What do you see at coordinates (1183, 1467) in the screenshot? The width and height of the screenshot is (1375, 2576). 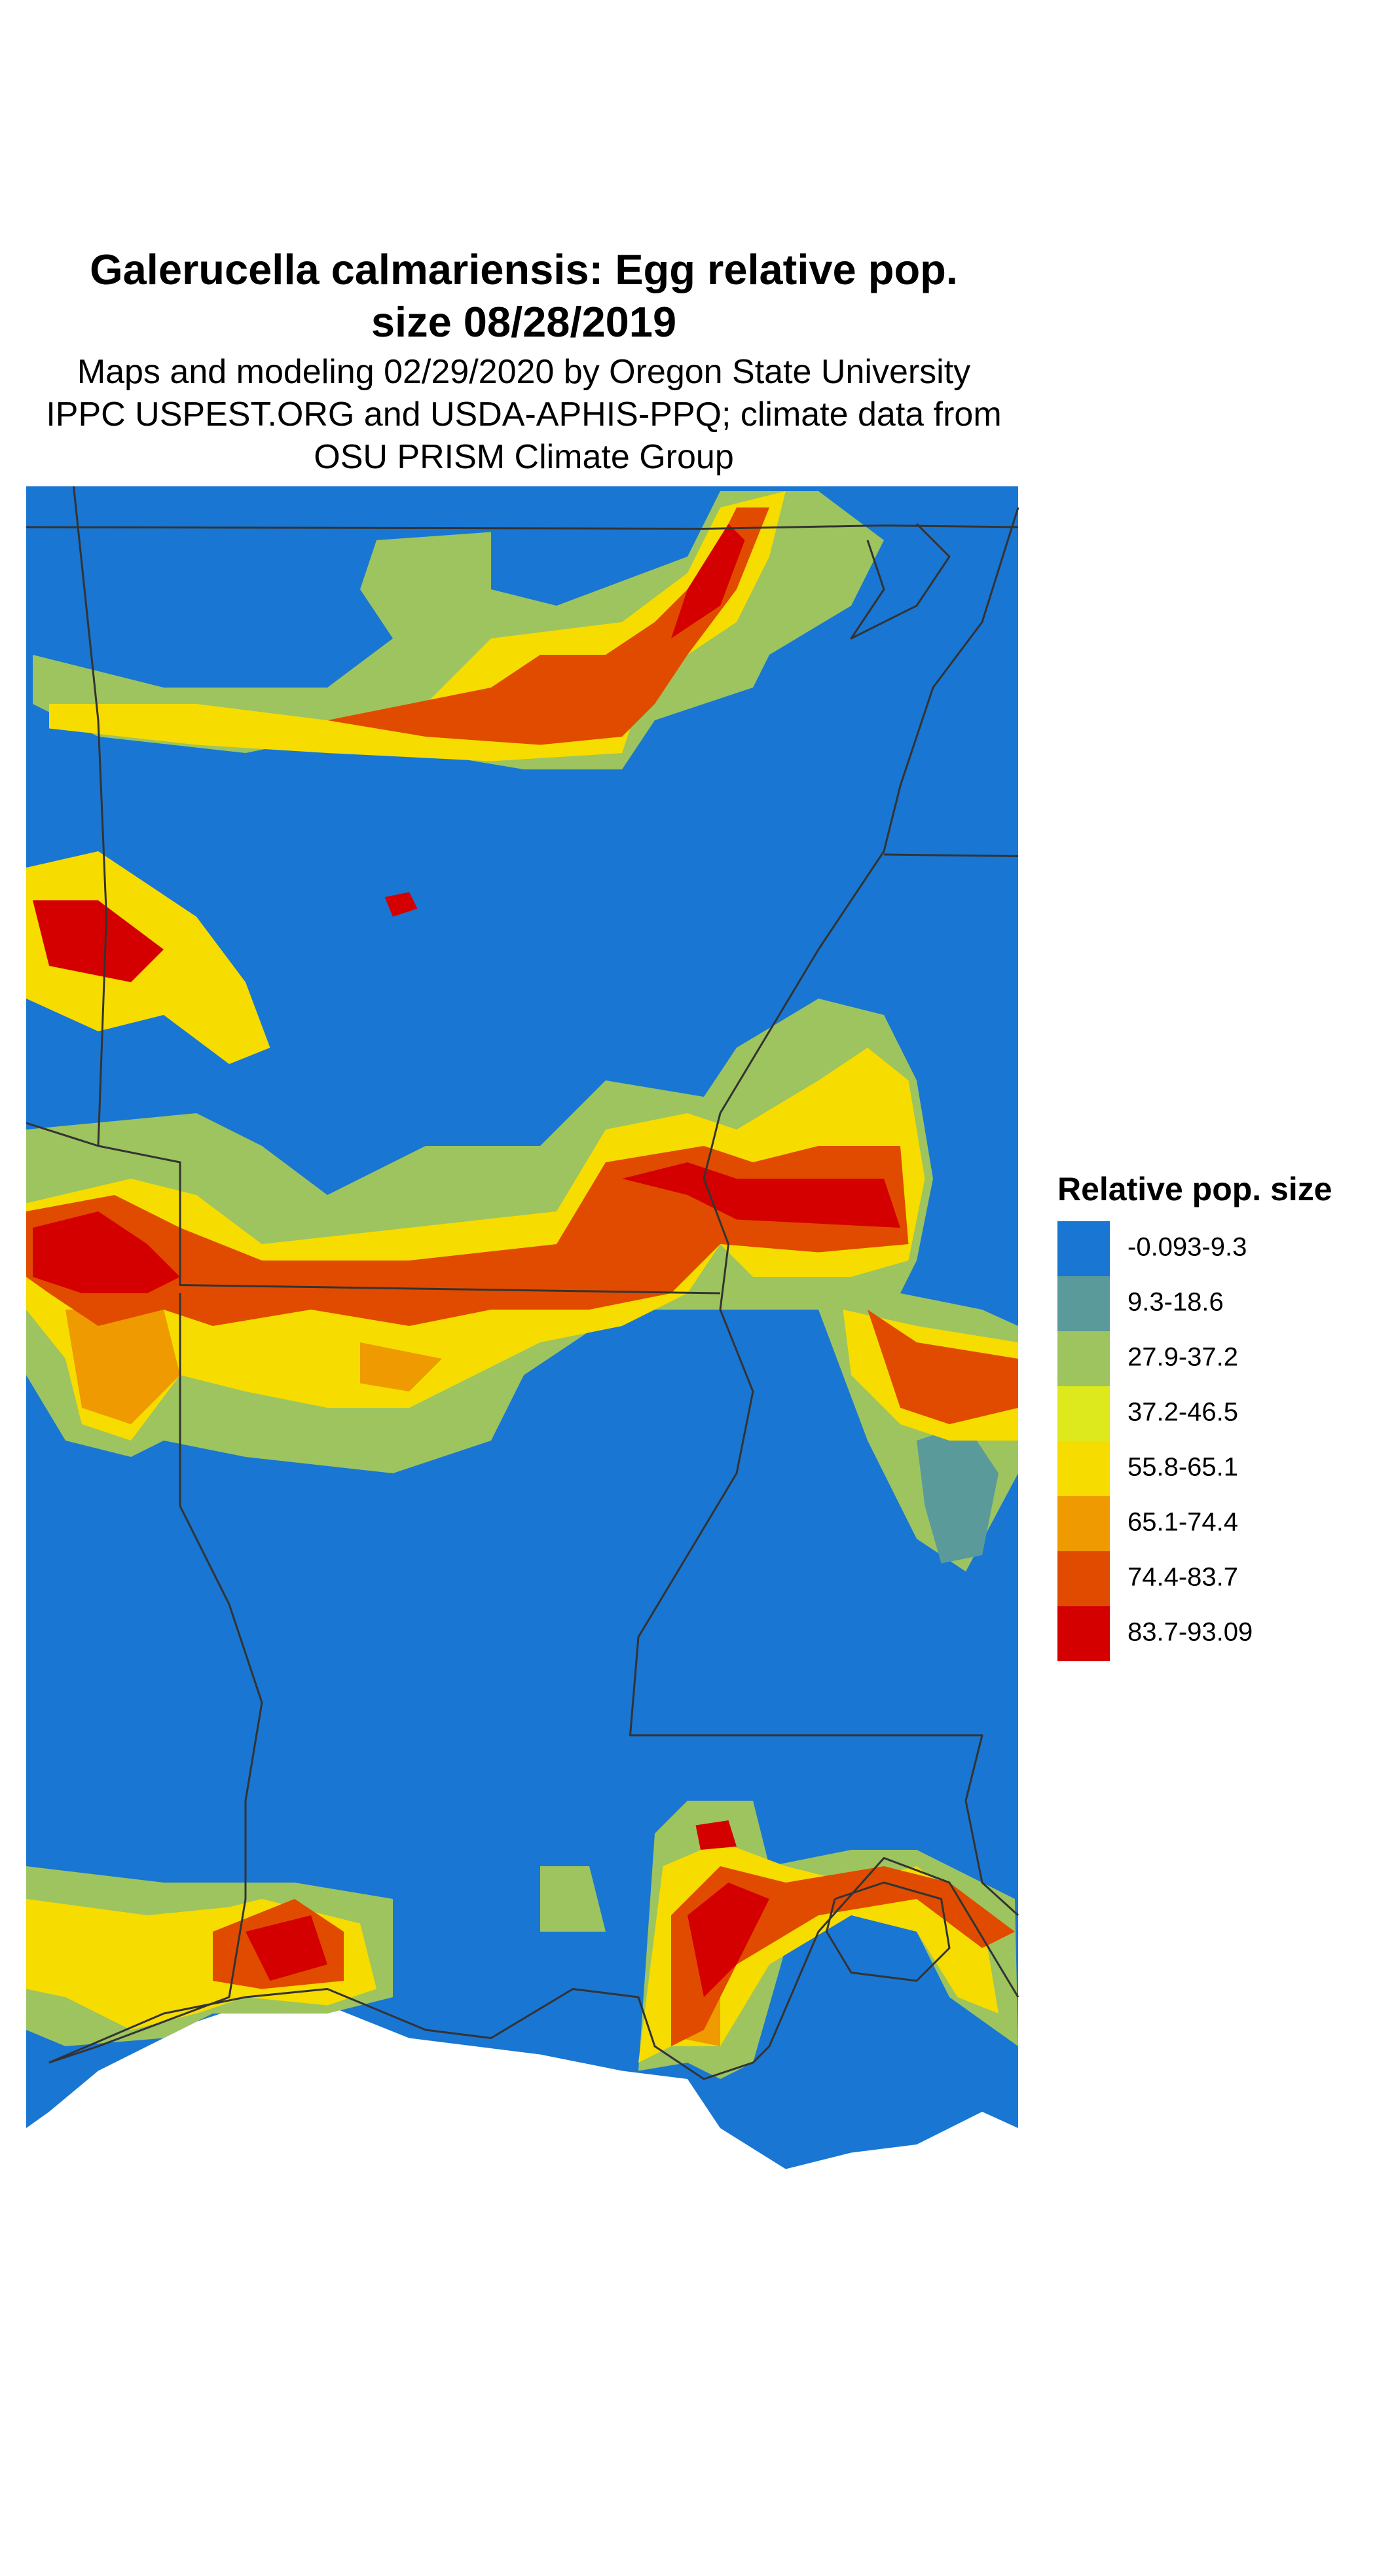 I see `legend-label: 55.8-65.1` at bounding box center [1183, 1467].